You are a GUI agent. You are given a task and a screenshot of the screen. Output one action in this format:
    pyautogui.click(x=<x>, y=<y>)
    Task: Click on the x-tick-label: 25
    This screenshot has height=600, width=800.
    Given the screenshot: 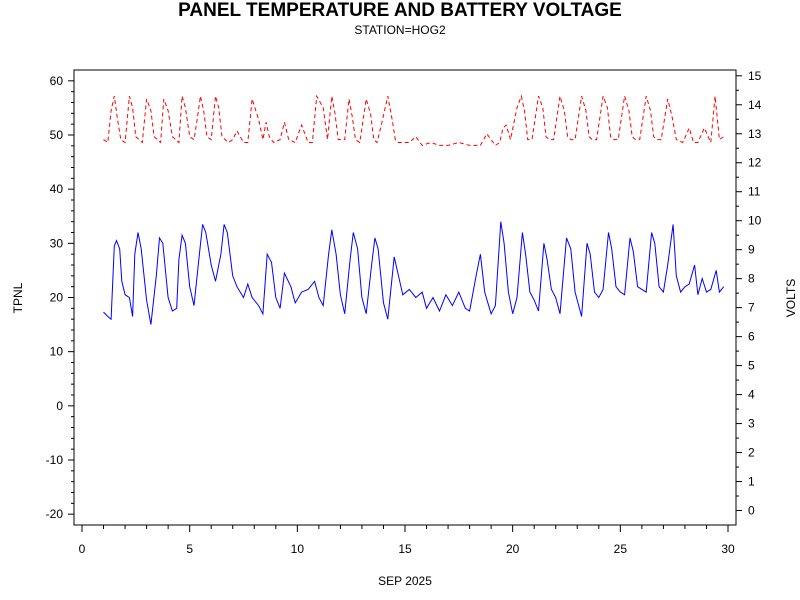 What is the action you would take?
    pyautogui.click(x=621, y=549)
    